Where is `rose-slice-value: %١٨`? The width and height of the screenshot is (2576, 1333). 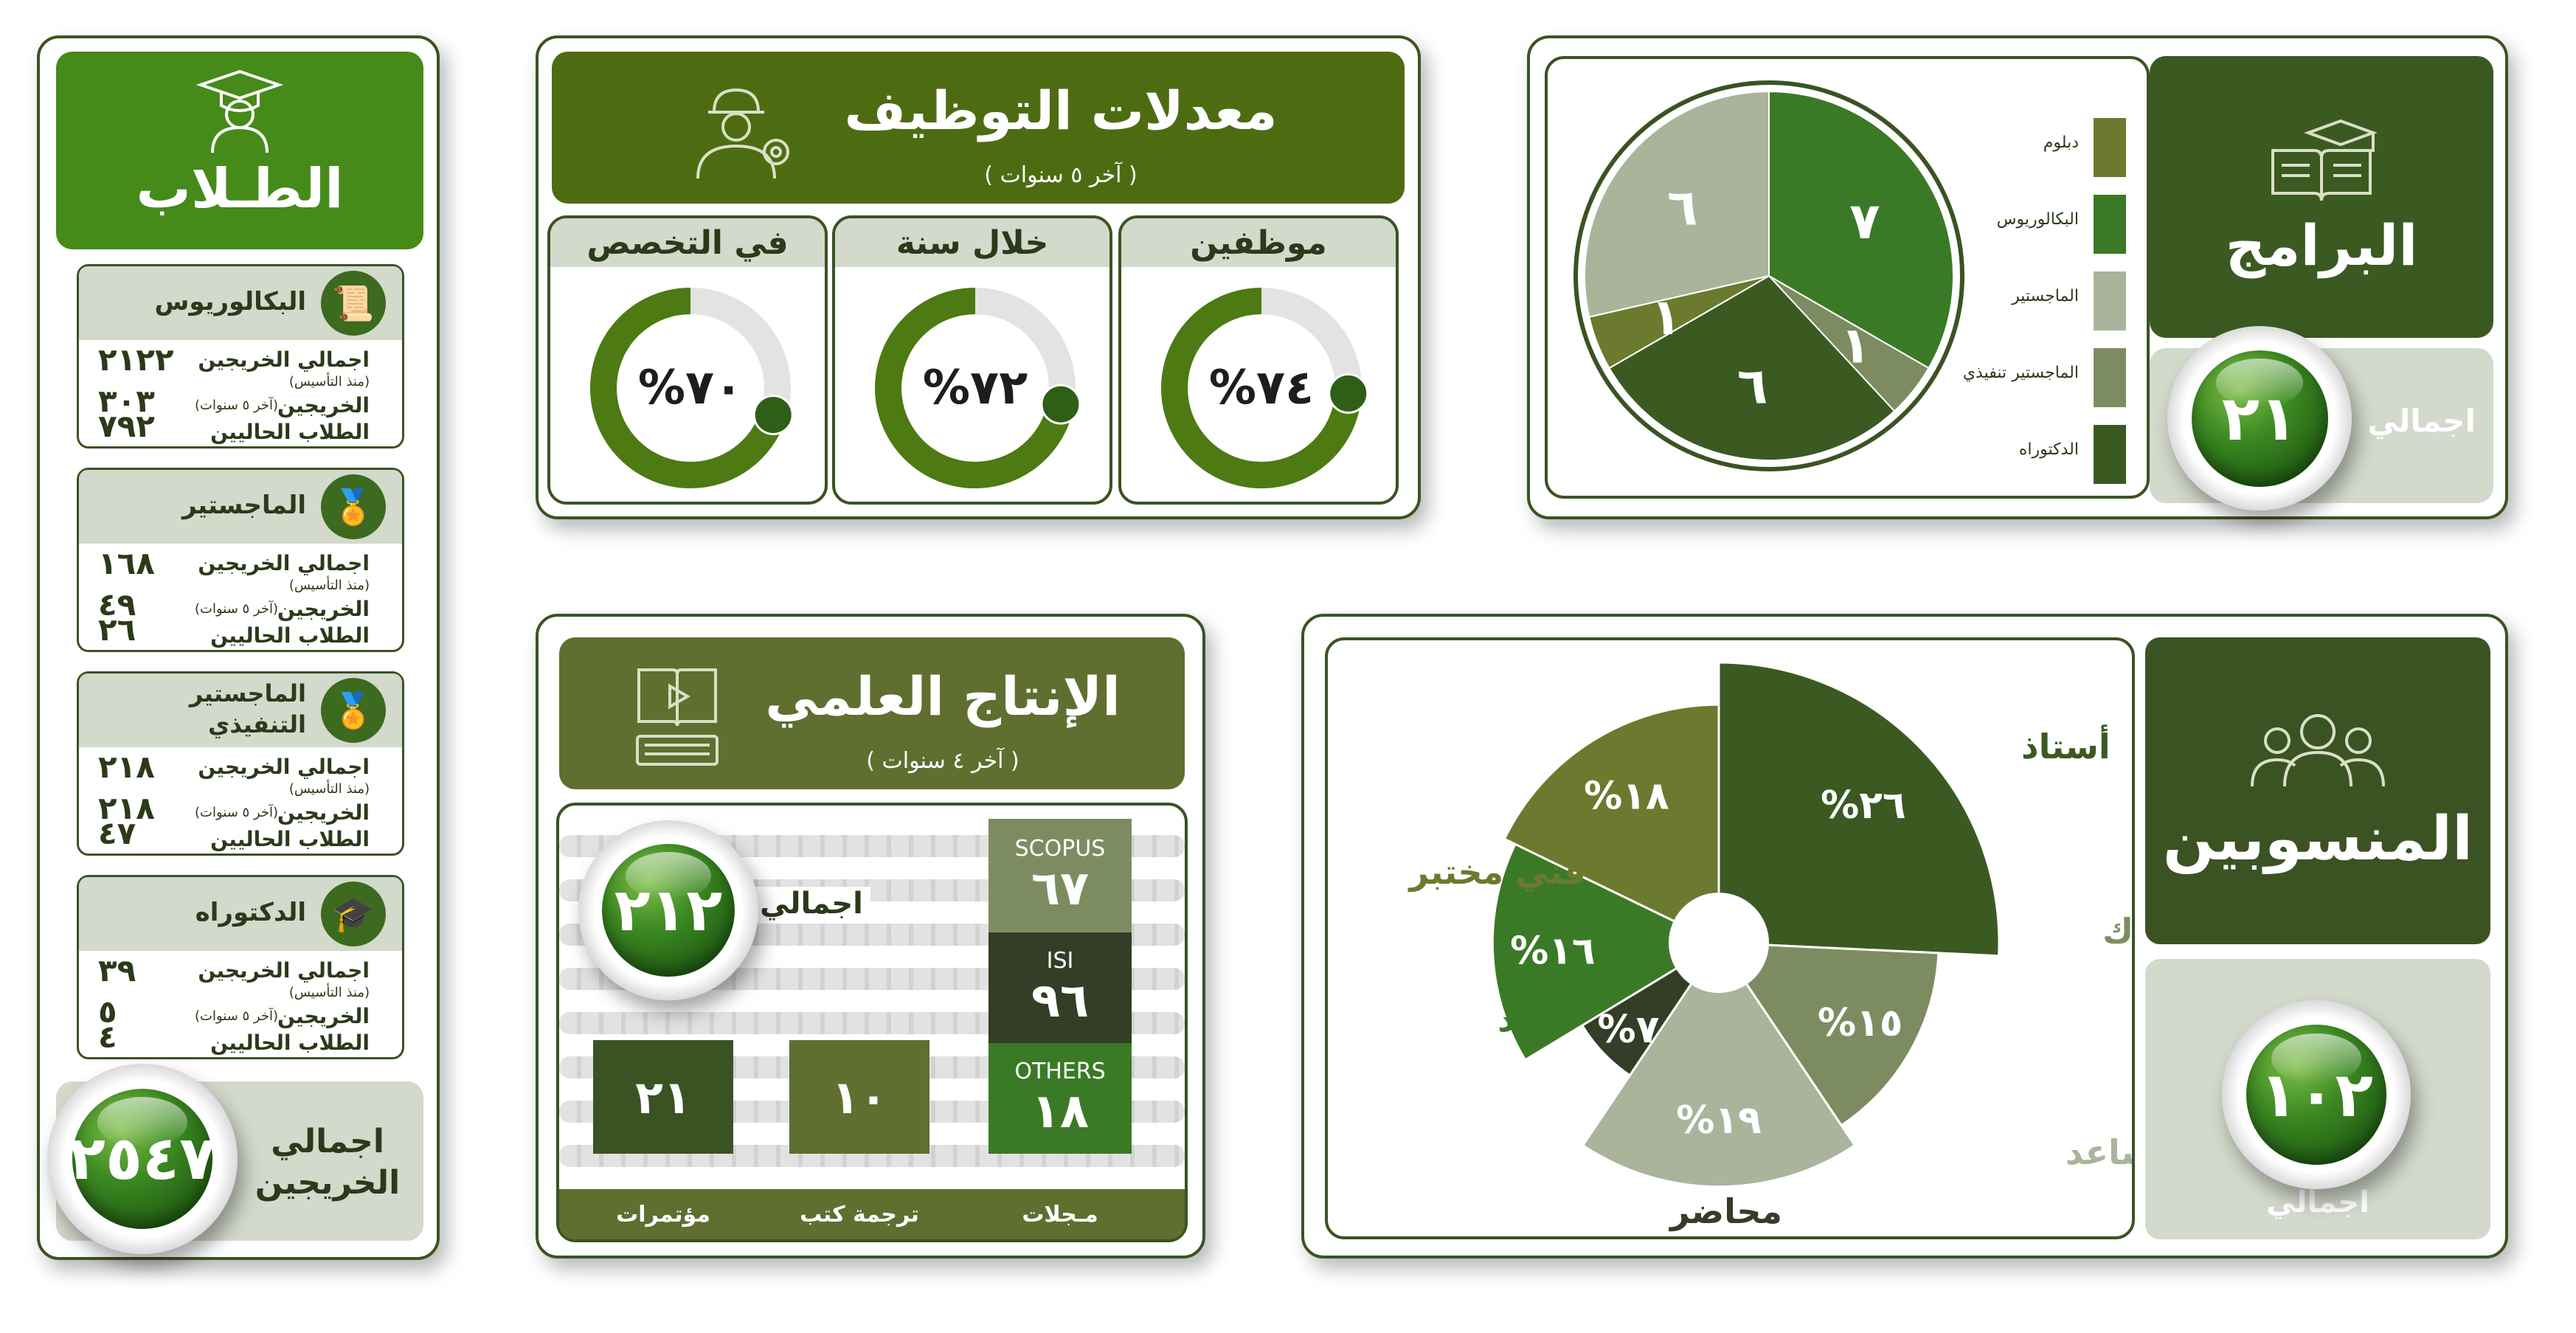 rose-slice-value: %١٨ is located at coordinates (1626, 797).